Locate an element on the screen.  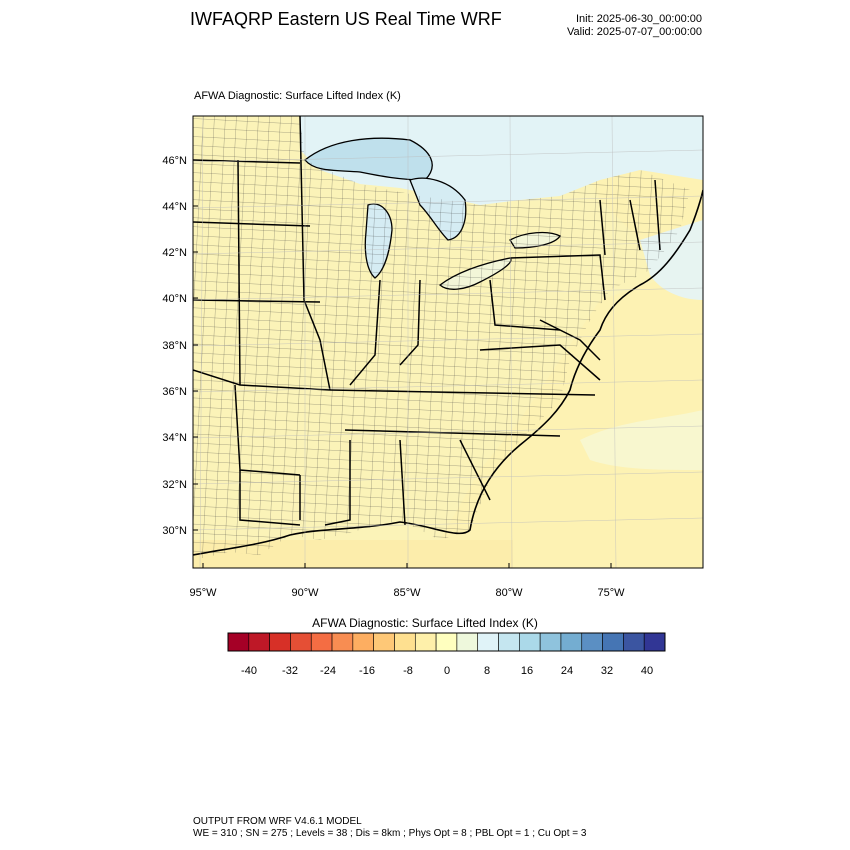
colorbar-tick-label: -32 is located at coordinates (290, 671).